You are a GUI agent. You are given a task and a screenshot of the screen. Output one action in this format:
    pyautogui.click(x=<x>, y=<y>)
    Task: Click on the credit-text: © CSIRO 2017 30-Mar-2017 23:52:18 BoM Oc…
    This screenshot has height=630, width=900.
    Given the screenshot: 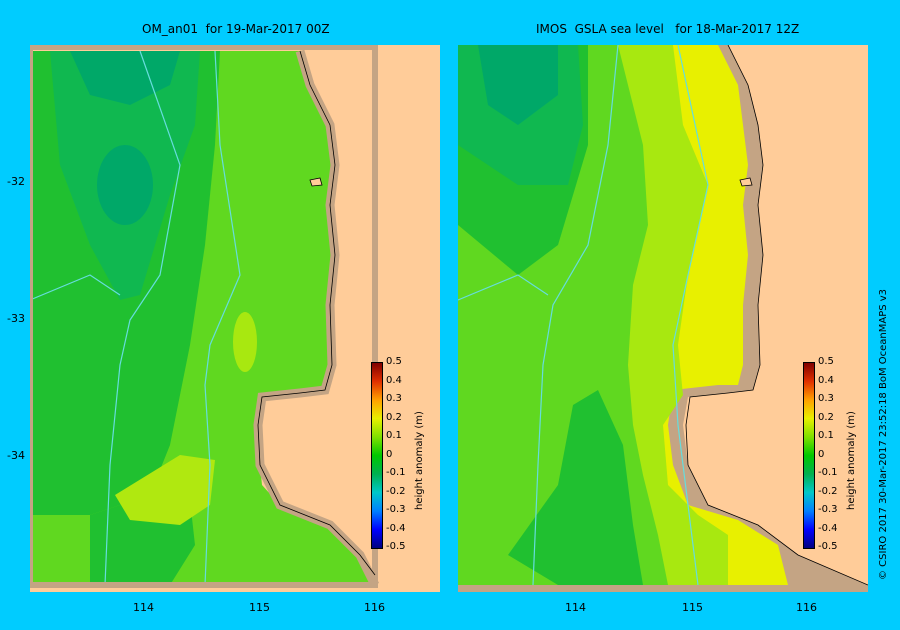 What is the action you would take?
    pyautogui.click(x=883, y=434)
    